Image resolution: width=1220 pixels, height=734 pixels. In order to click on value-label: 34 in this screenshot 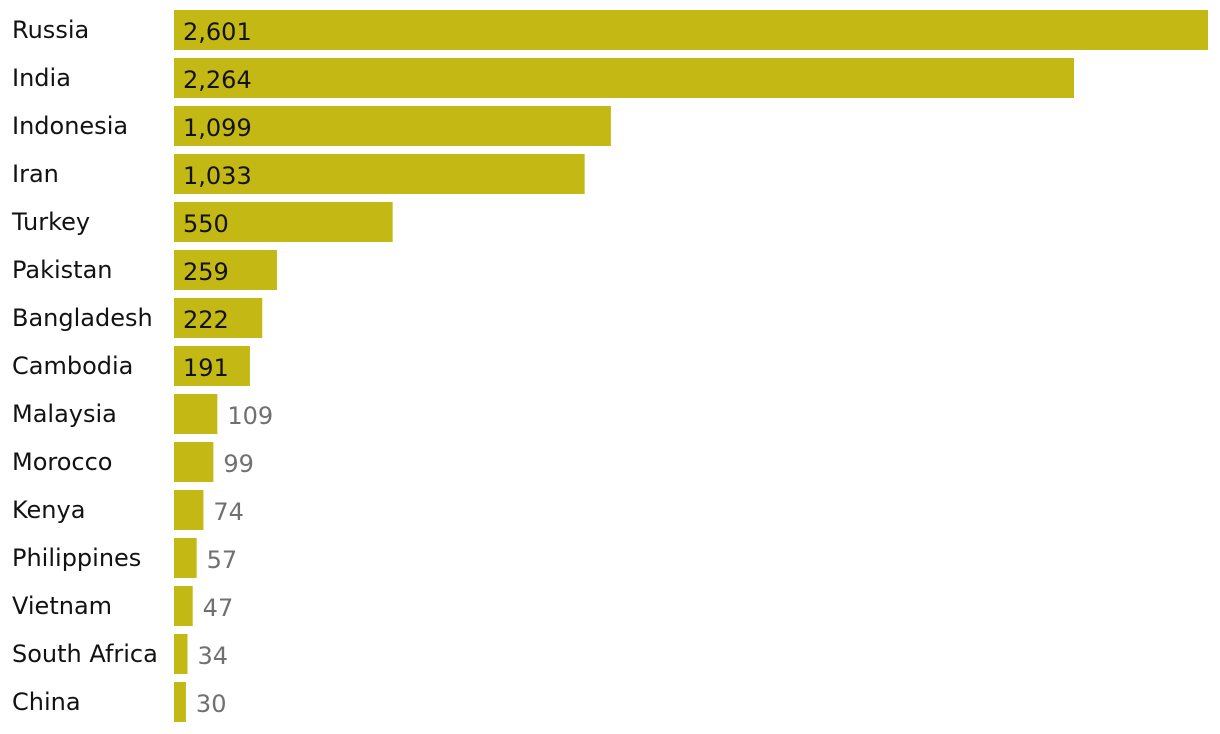, I will do `click(213, 656)`.